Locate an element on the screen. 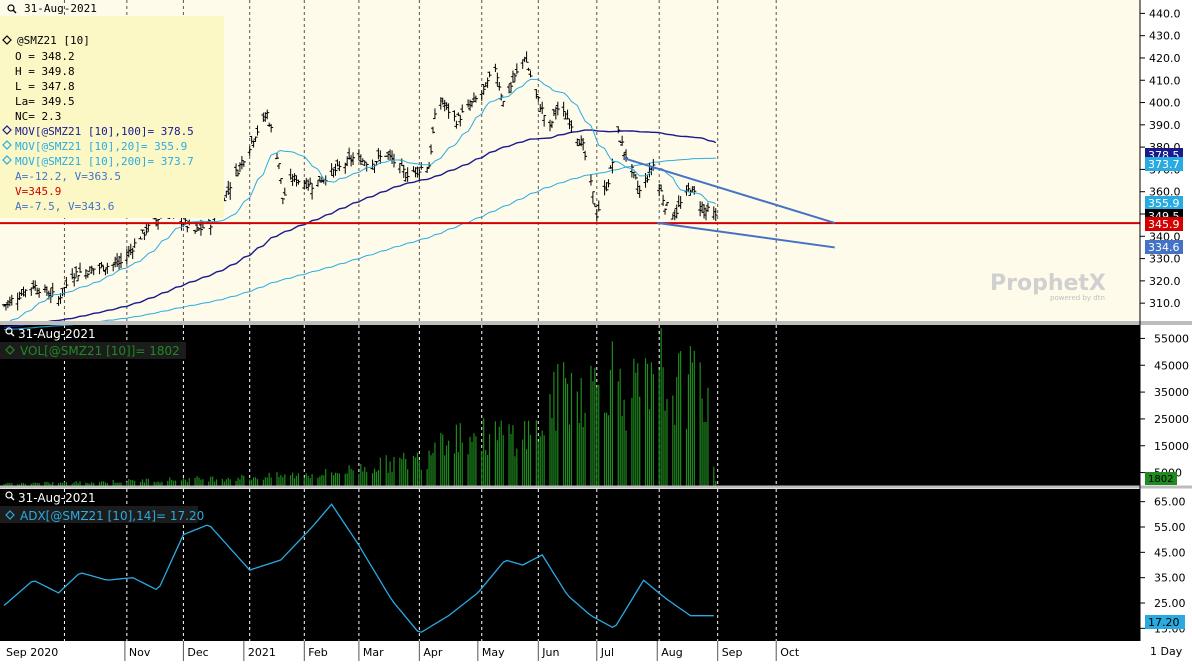  interval-label: 1 Day is located at coordinates (1166, 651).